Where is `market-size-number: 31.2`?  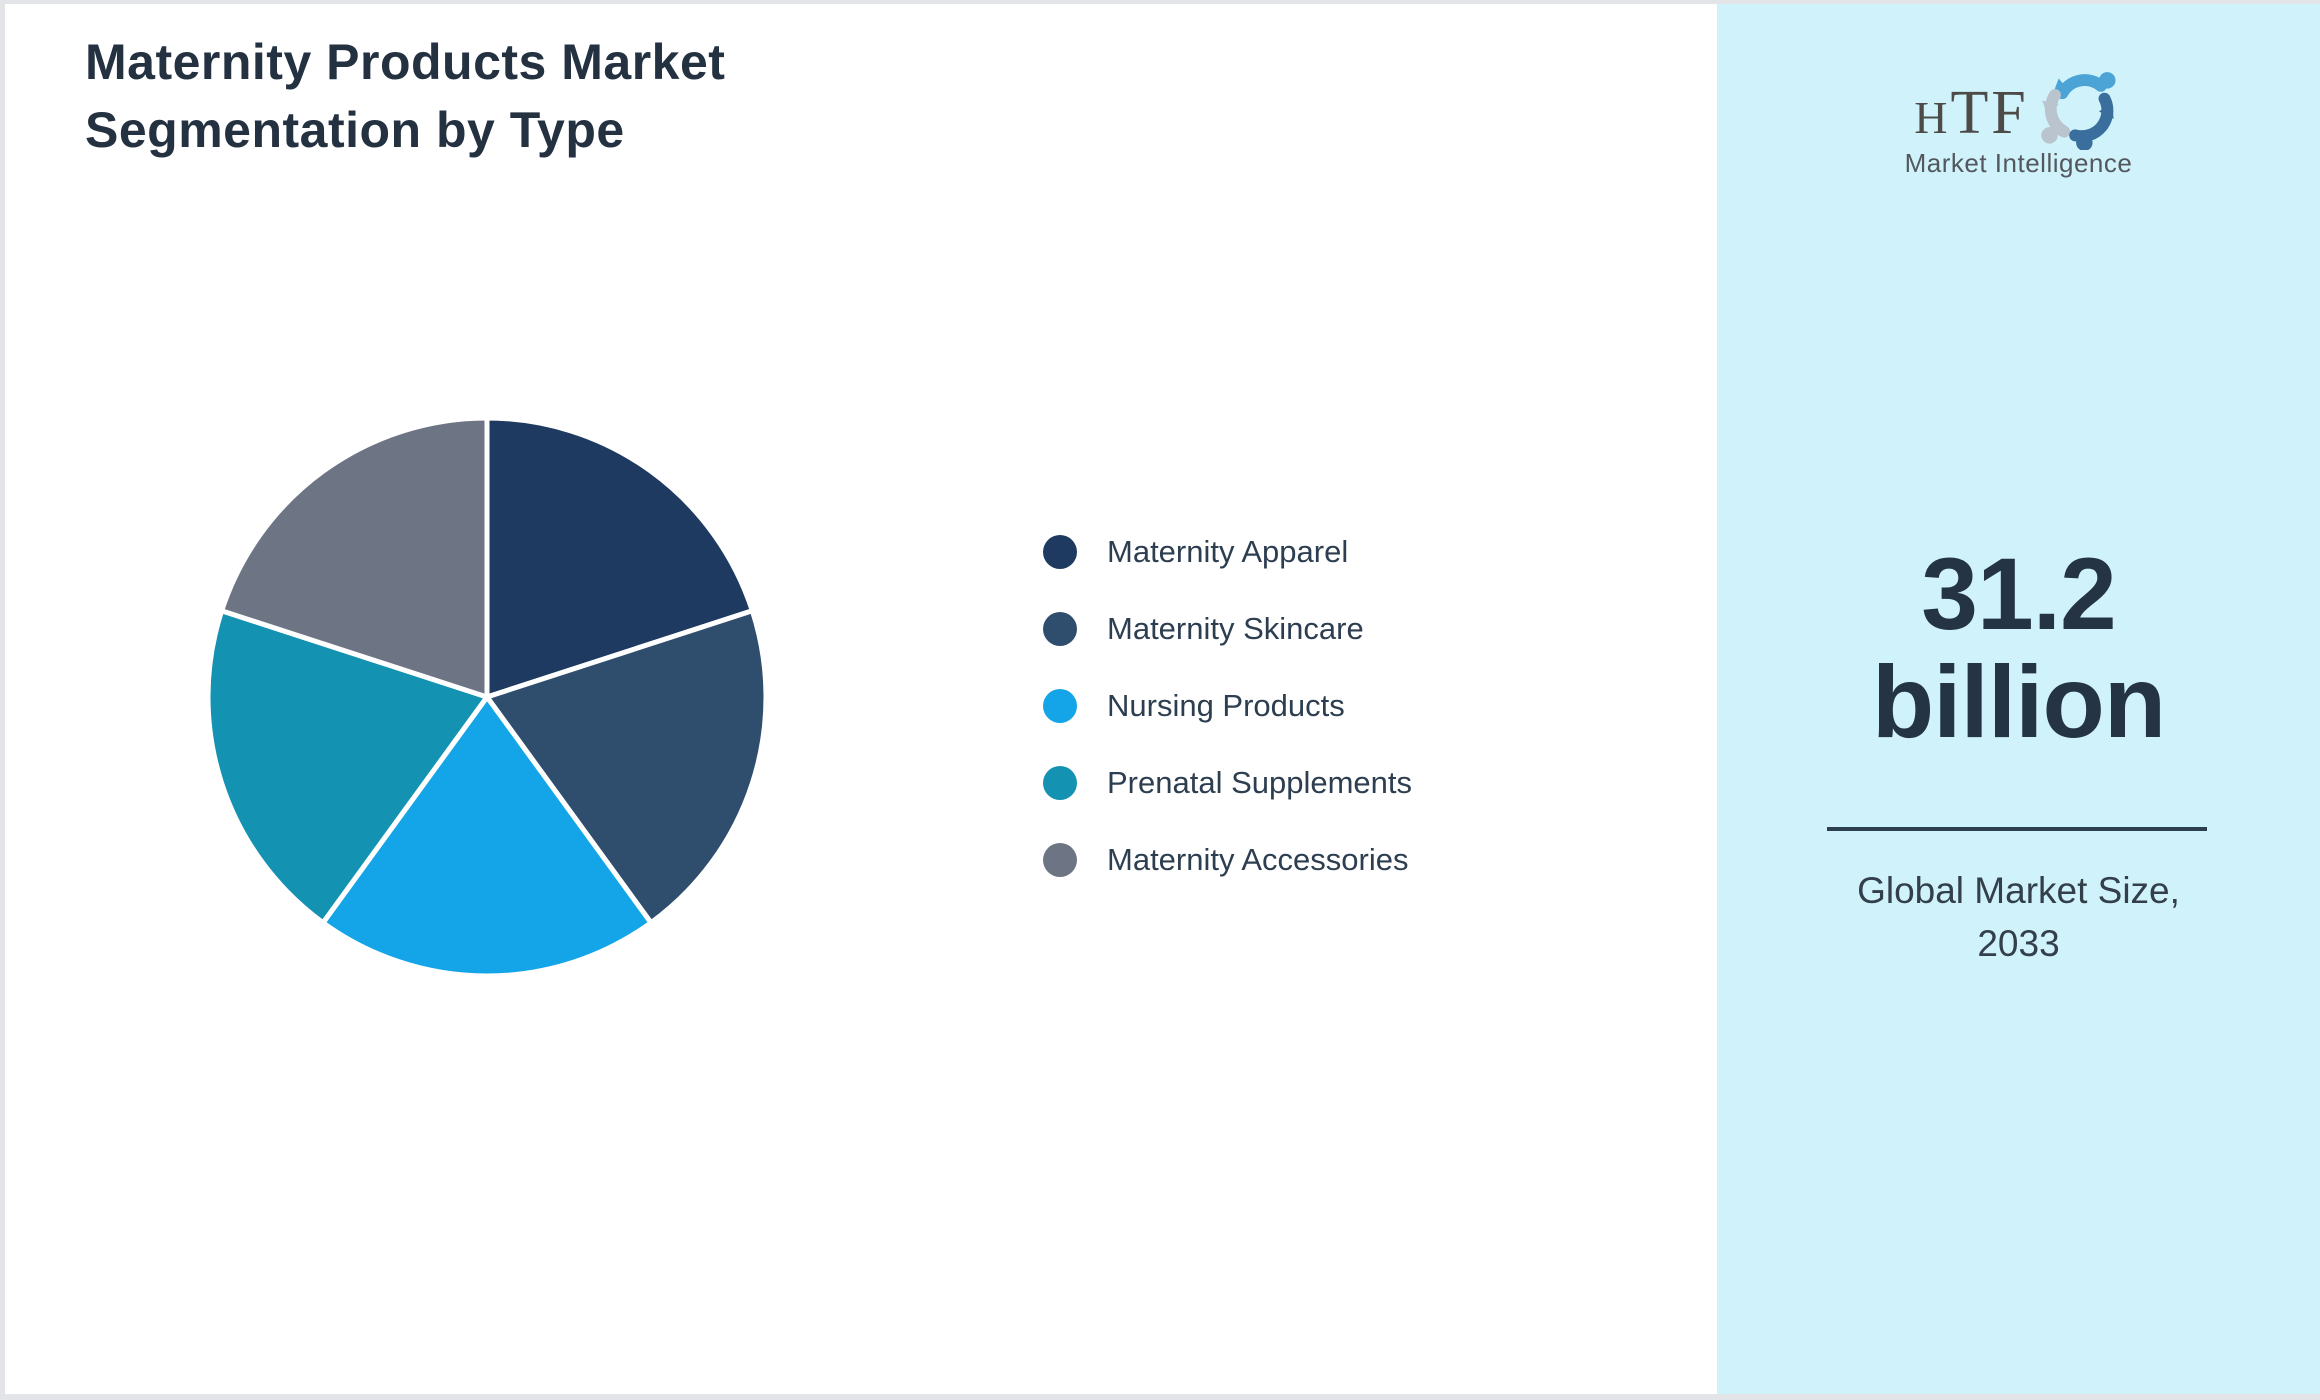
market-size-number: 31.2 is located at coordinates (2019, 594).